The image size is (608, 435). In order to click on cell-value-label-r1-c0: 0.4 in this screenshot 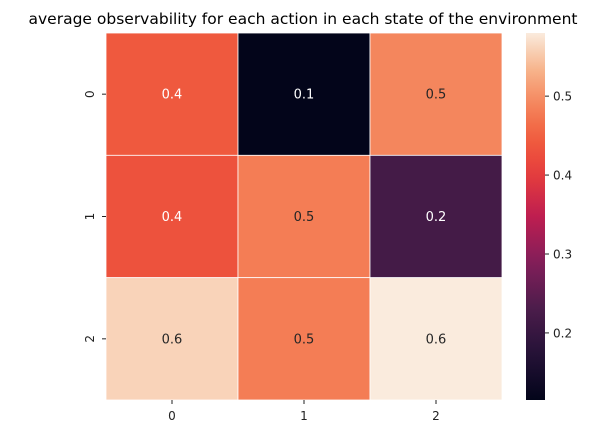, I will do `click(172, 217)`.